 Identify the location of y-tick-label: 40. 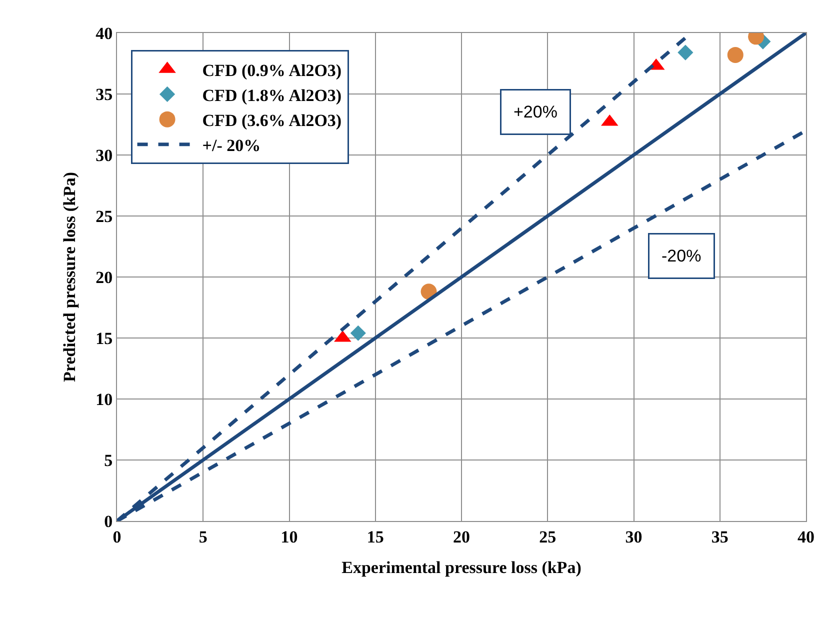
(104, 33).